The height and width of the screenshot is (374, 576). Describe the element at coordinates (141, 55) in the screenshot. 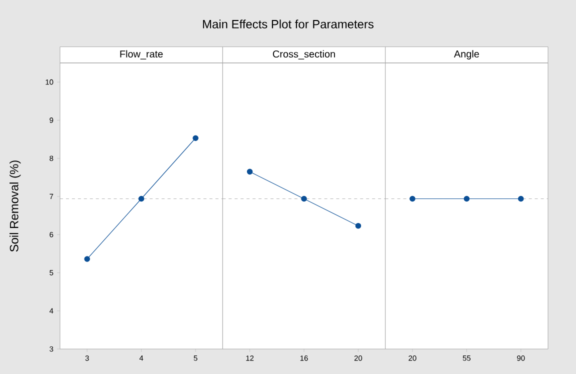

I see `chart-title: Flow_rate` at that location.